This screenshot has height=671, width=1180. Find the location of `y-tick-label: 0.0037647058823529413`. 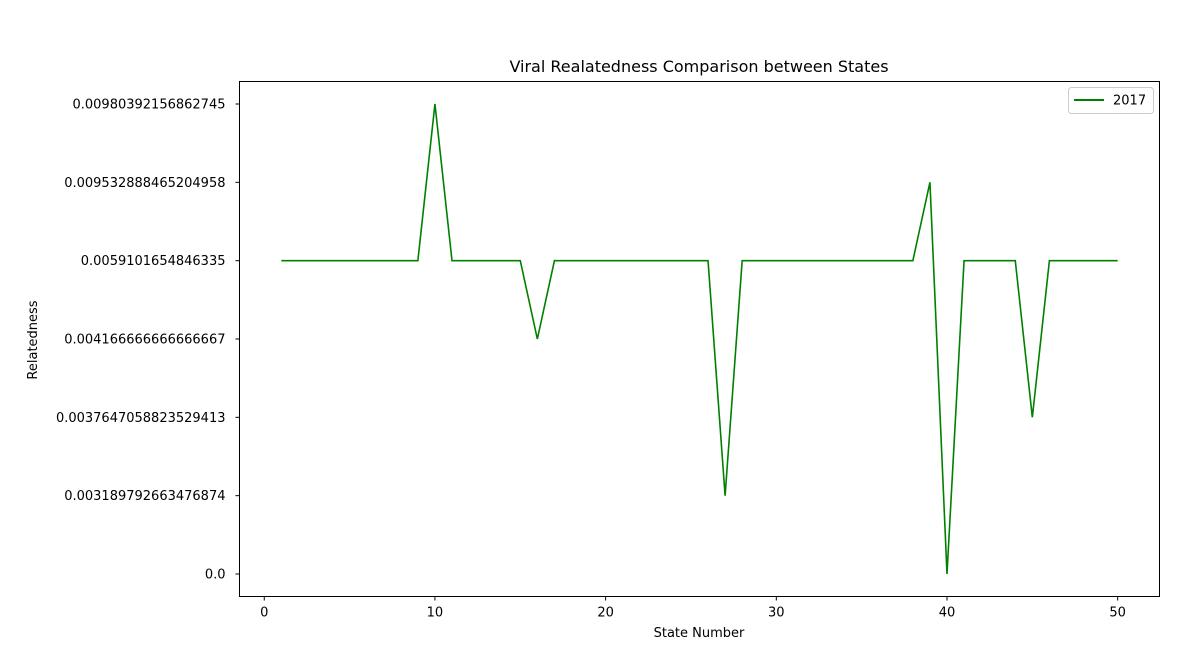

y-tick-label: 0.0037647058823529413 is located at coordinates (141, 418).